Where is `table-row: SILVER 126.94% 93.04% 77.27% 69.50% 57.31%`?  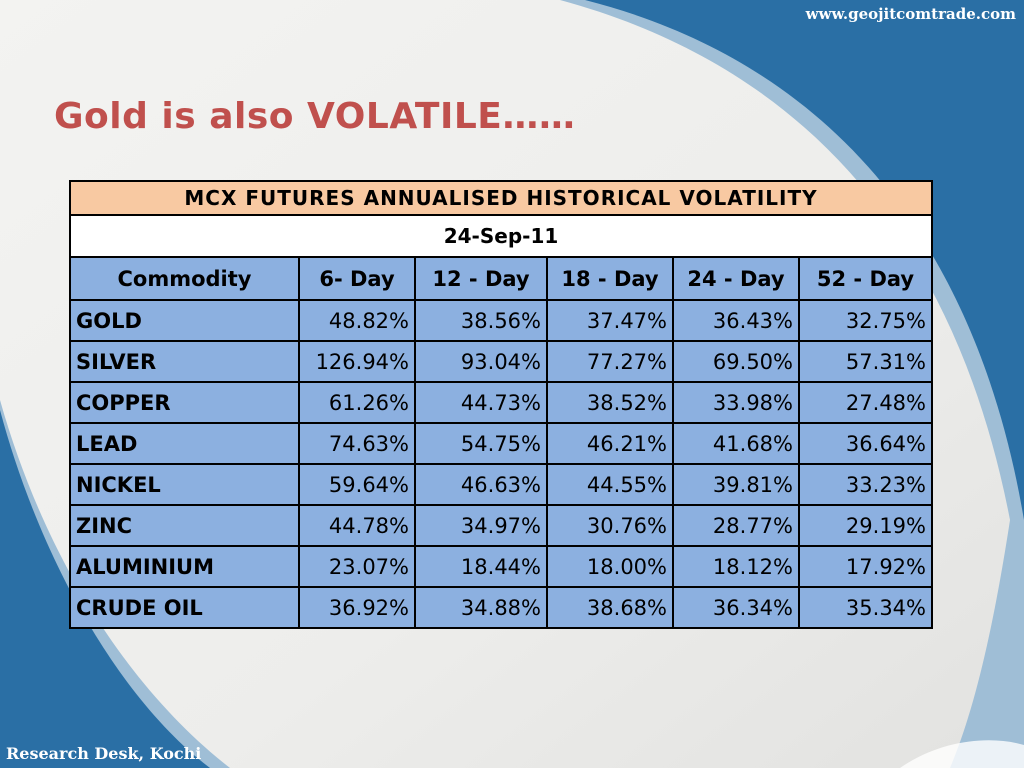
table-row: SILVER 126.94% 93.04% 77.27% 69.50% 57.31% is located at coordinates (501, 361).